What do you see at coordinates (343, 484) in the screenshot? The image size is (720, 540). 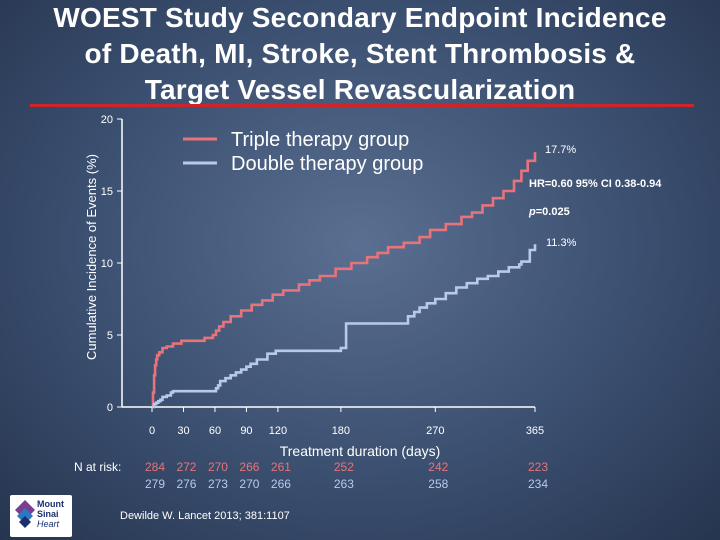 I see `n-at-risk-double-value: 263` at bounding box center [343, 484].